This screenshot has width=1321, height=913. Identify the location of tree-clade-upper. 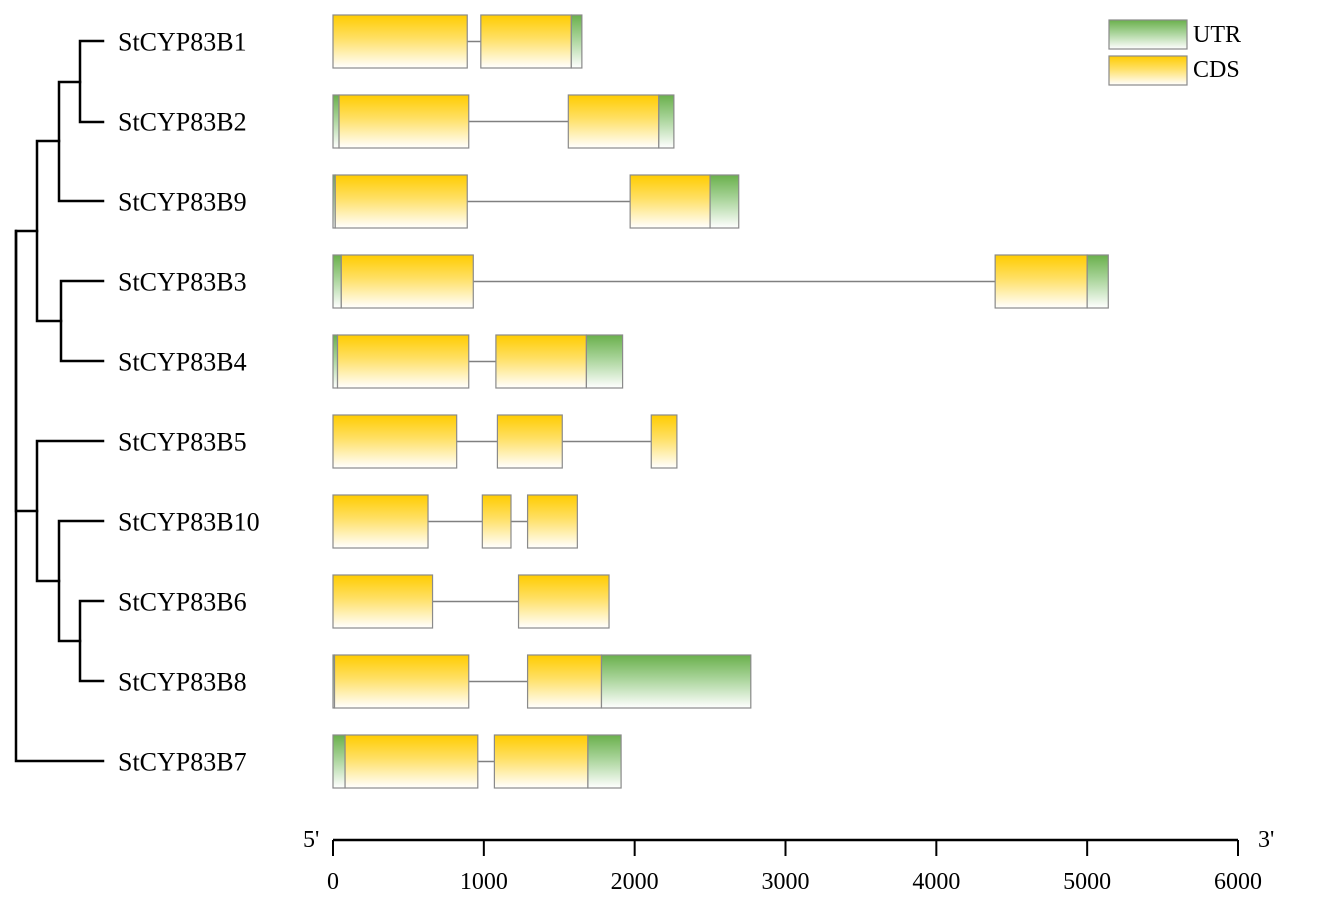
(49, 231).